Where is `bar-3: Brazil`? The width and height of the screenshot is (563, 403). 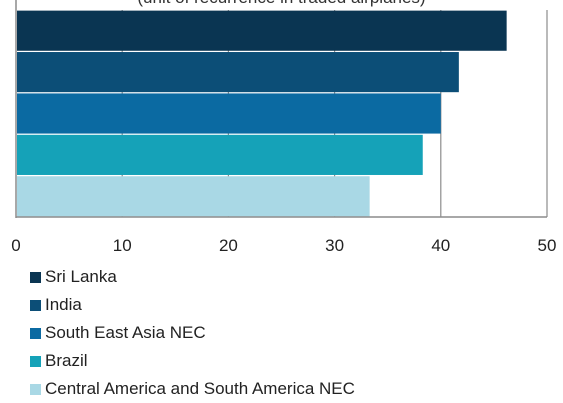 bar-3: Brazil is located at coordinates (220, 154).